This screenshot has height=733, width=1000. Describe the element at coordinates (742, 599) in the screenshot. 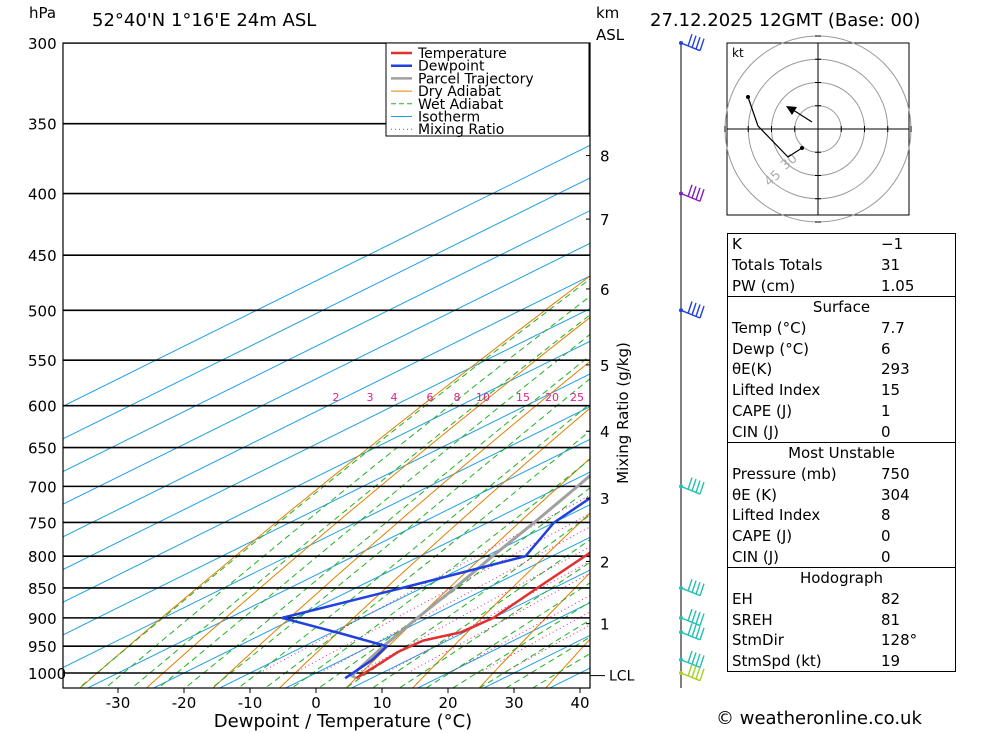

I see `index-label: EH` at that location.